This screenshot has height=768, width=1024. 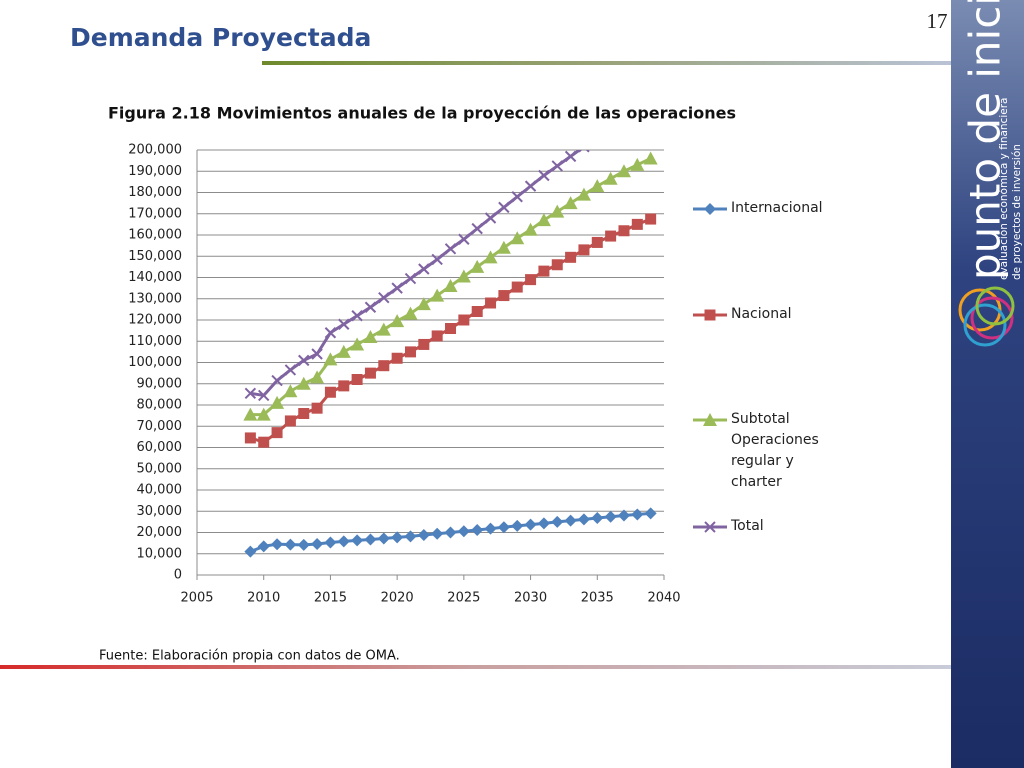 What do you see at coordinates (155, 362) in the screenshot?
I see `y-tick-label: 100,000` at bounding box center [155, 362].